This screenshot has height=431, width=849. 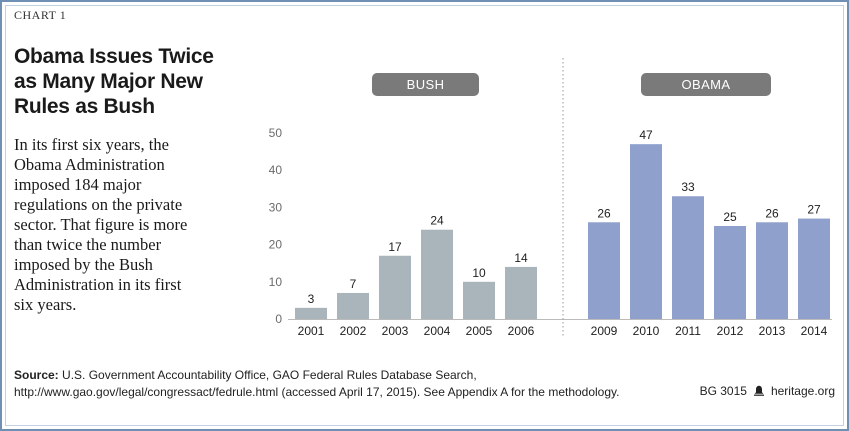 I want to click on y-tick-label: 20, so click(x=276, y=245).